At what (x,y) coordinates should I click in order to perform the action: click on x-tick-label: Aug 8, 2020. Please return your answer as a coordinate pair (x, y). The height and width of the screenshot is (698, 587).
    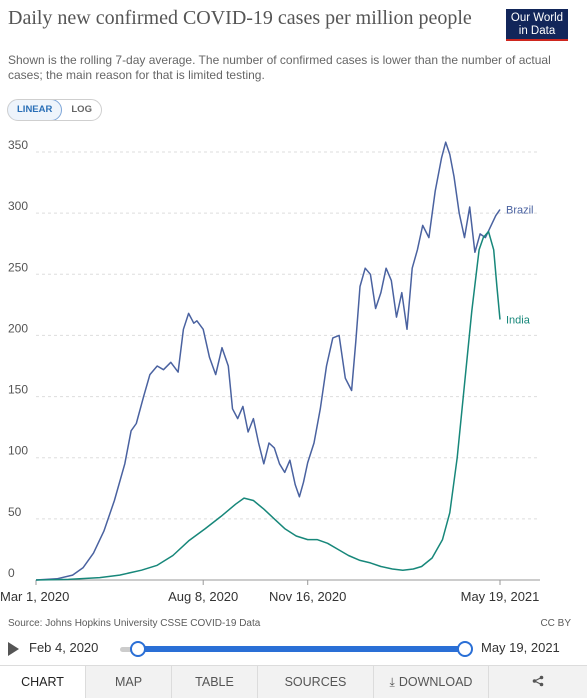
    Looking at the image, I should click on (203, 596).